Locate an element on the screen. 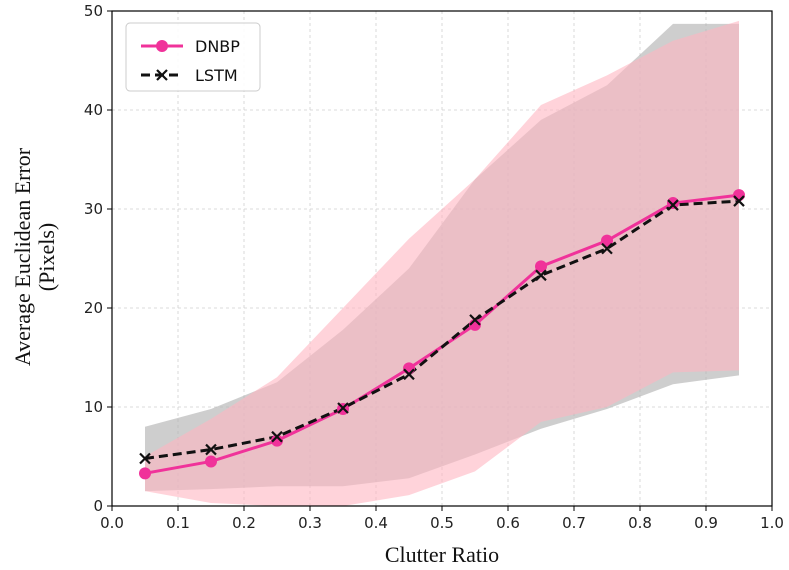  y-axis-title-line2: (Pixels) is located at coordinates (46, 257).